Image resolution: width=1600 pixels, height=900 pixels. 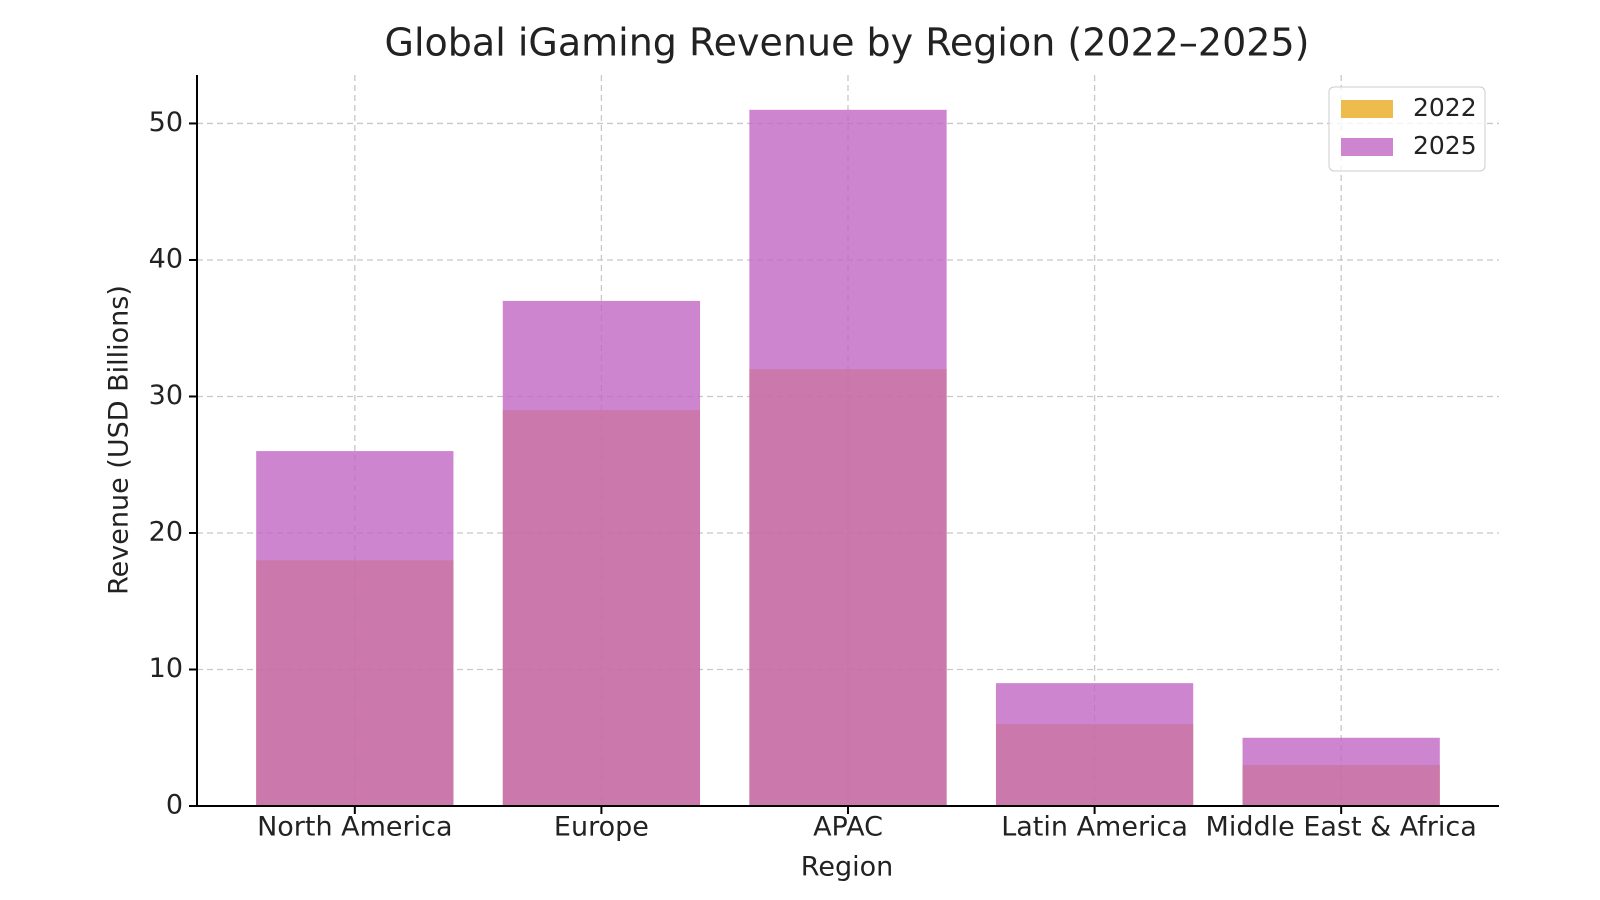 What do you see at coordinates (1341, 827) in the screenshot?
I see `x-tick-label: Middle East & Africa` at bounding box center [1341, 827].